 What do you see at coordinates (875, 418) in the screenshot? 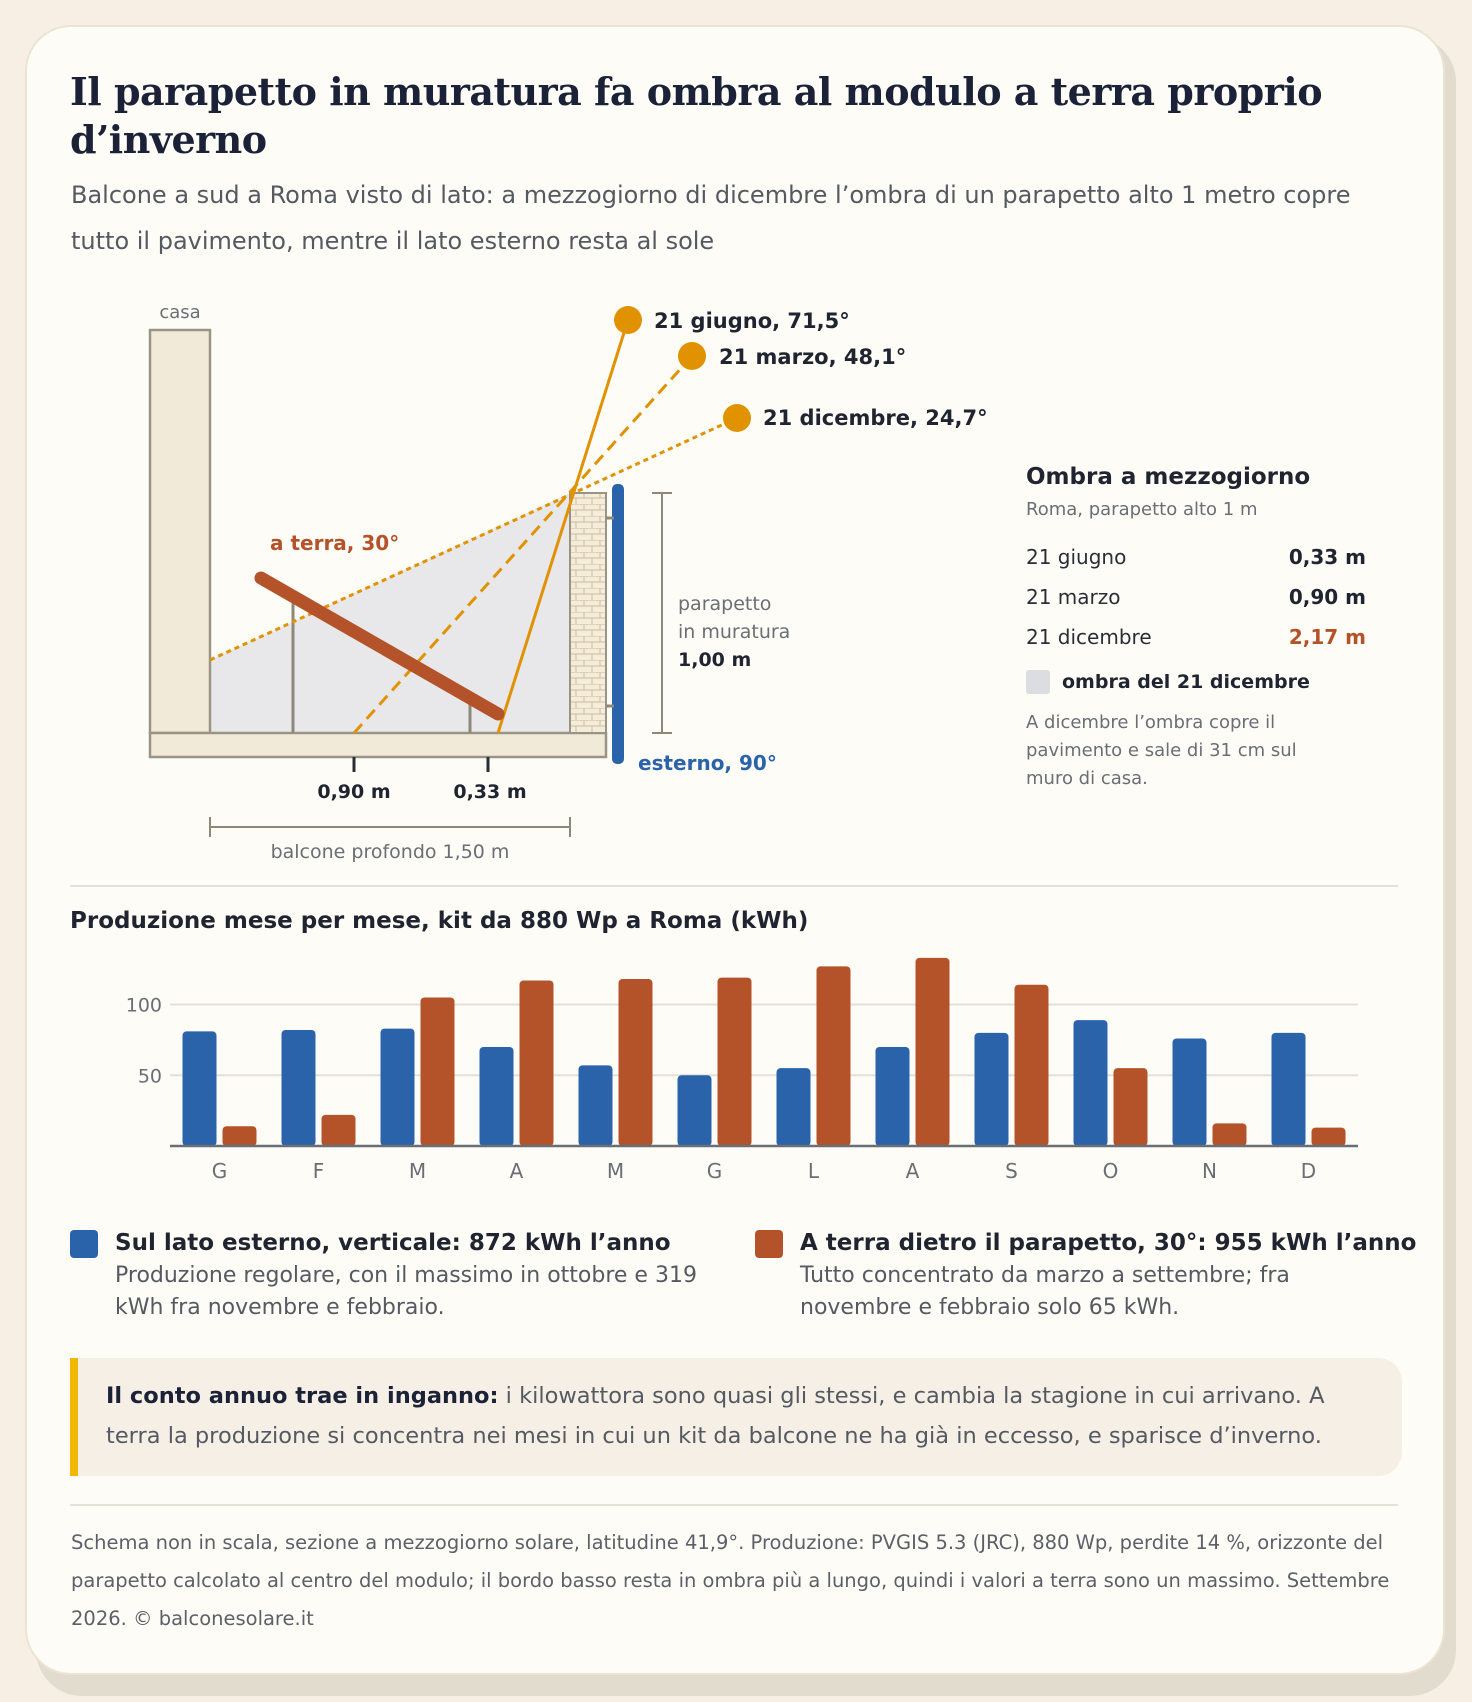
I see `sun-december-label: 21 dicembre, 24,7°` at bounding box center [875, 418].